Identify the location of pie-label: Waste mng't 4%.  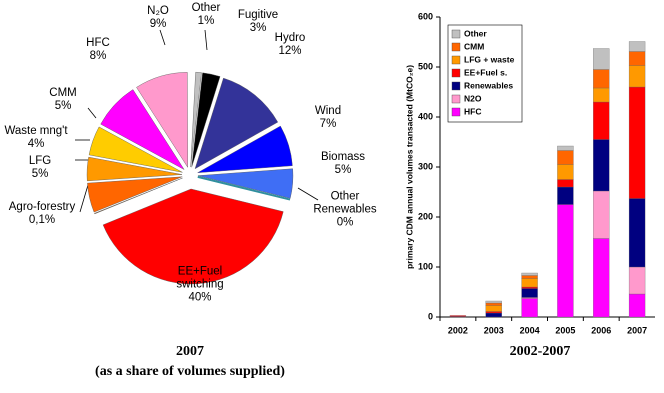
(35, 138).